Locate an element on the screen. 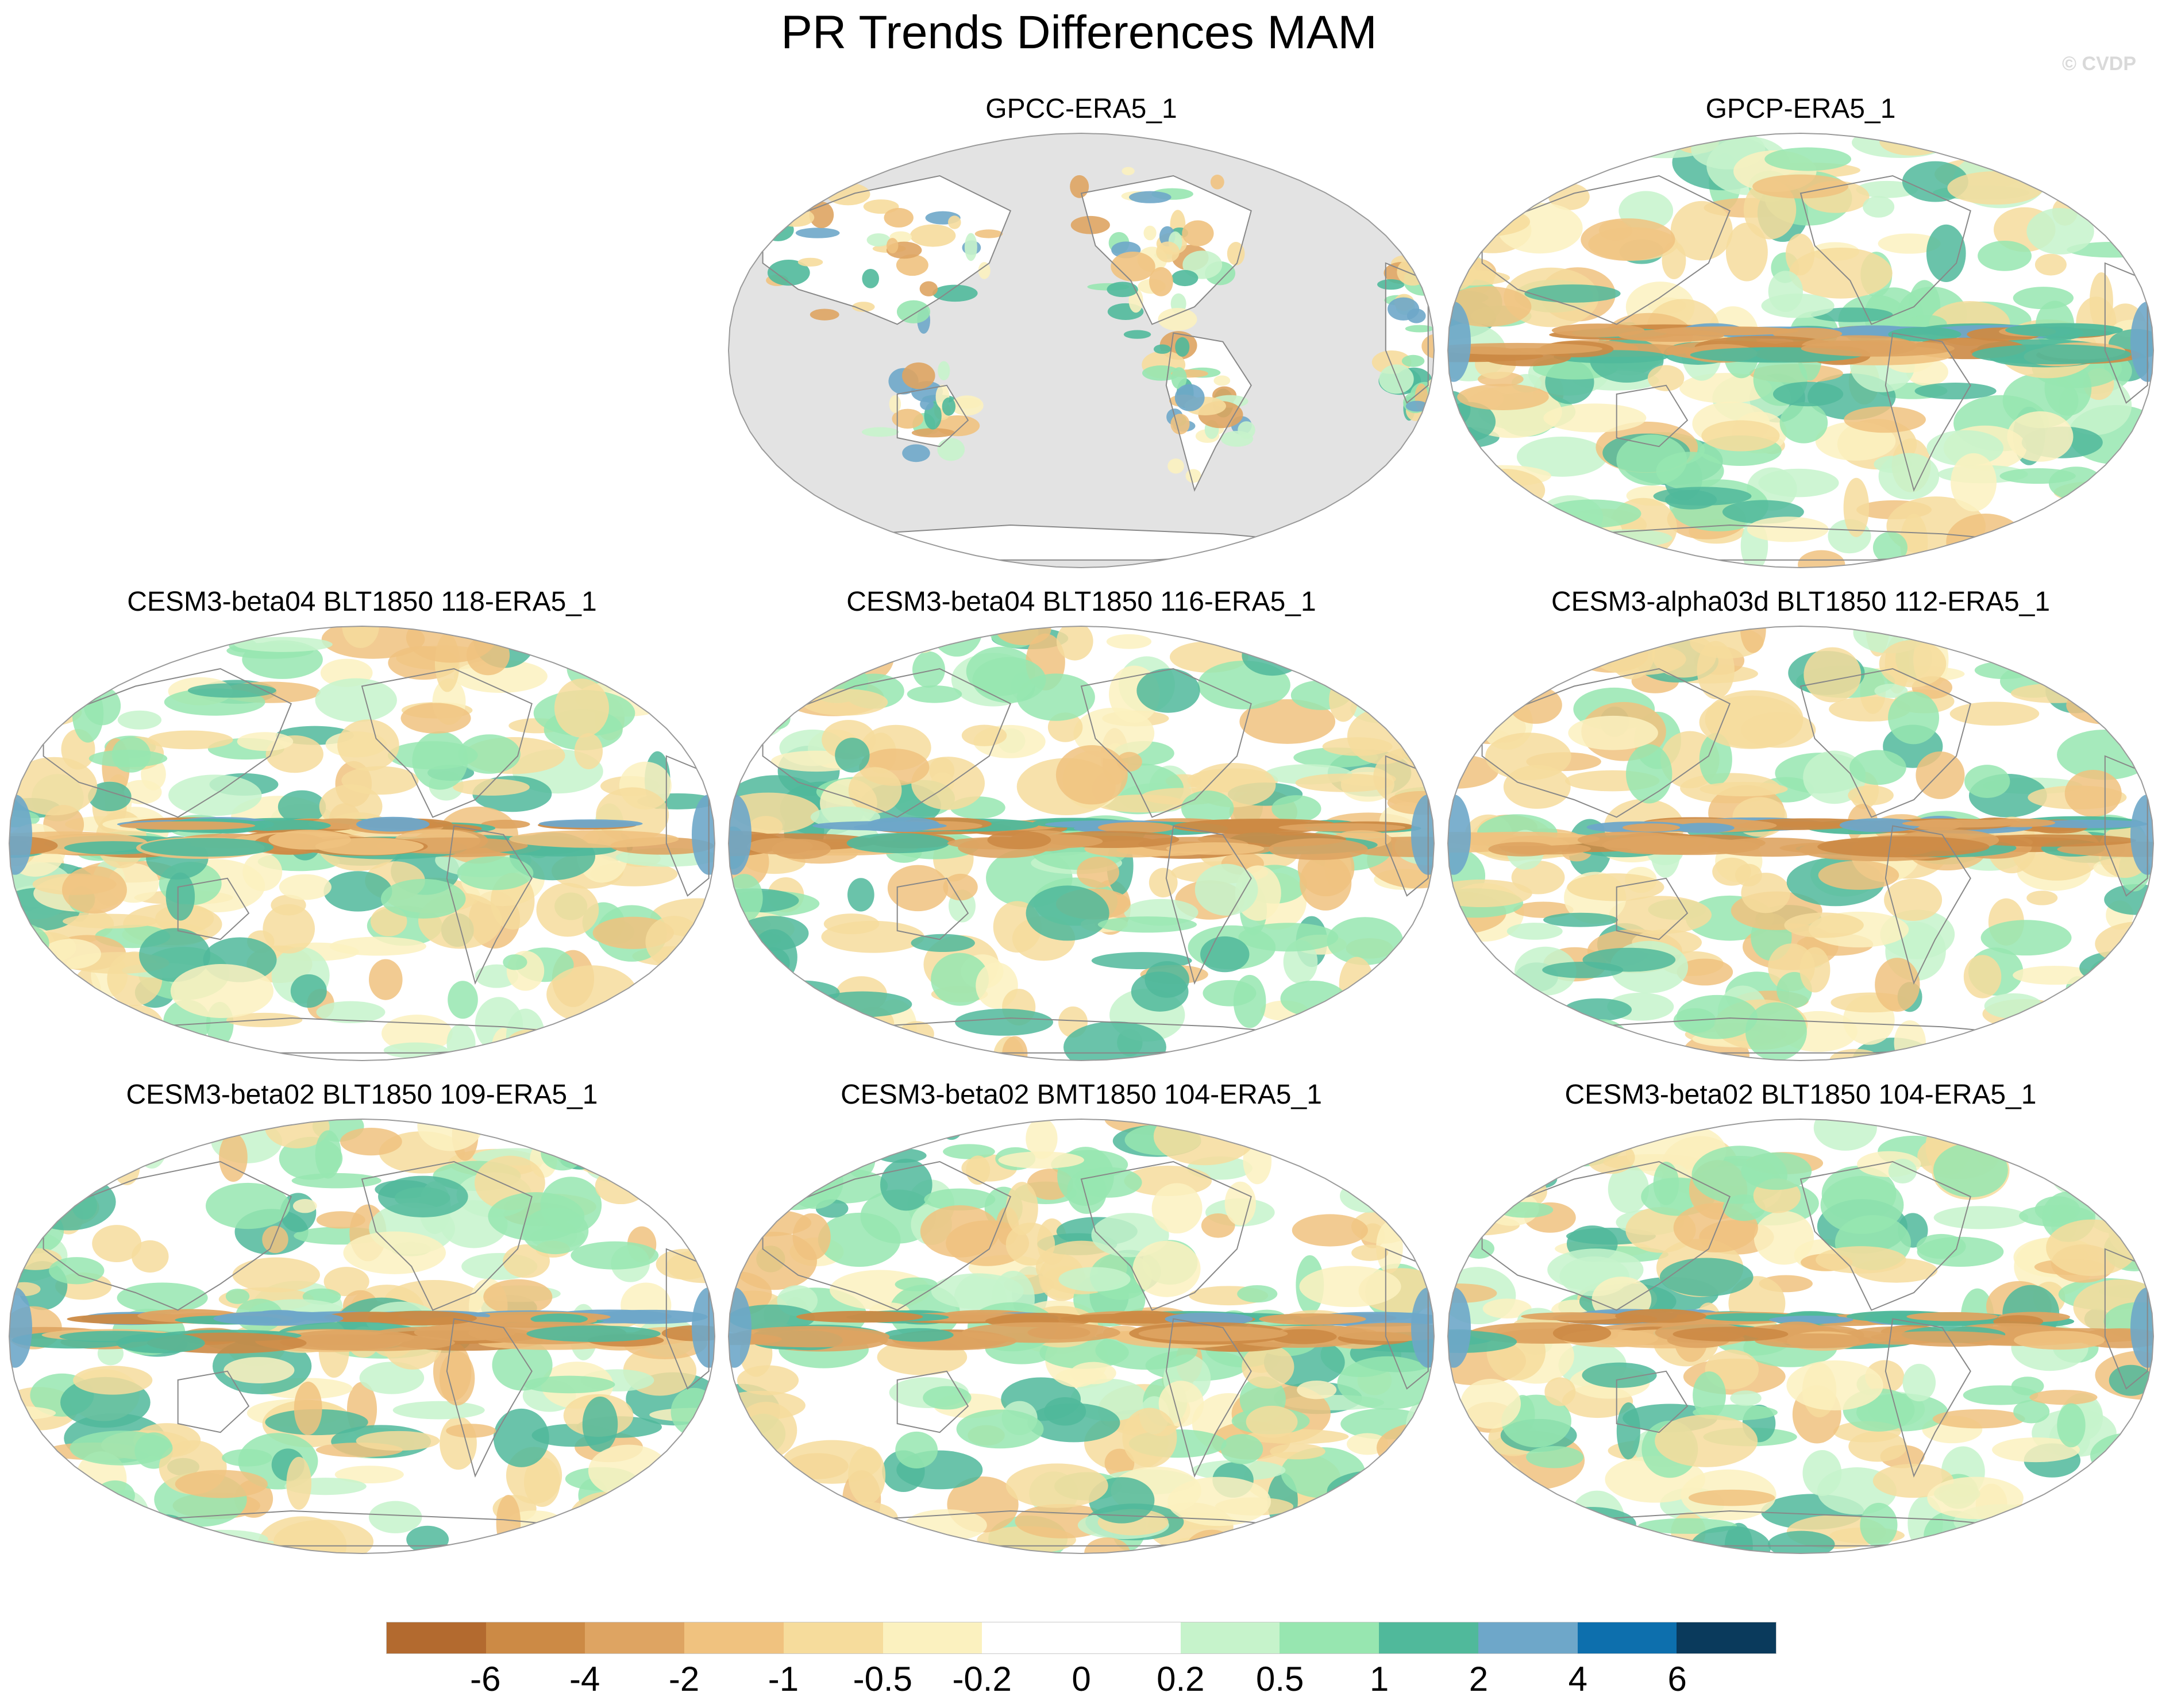 This screenshot has height=1708, width=2158. panel-title-m109: CESM3-beta02 BLT1850 109-ERA5_1 is located at coordinates (362, 1094).